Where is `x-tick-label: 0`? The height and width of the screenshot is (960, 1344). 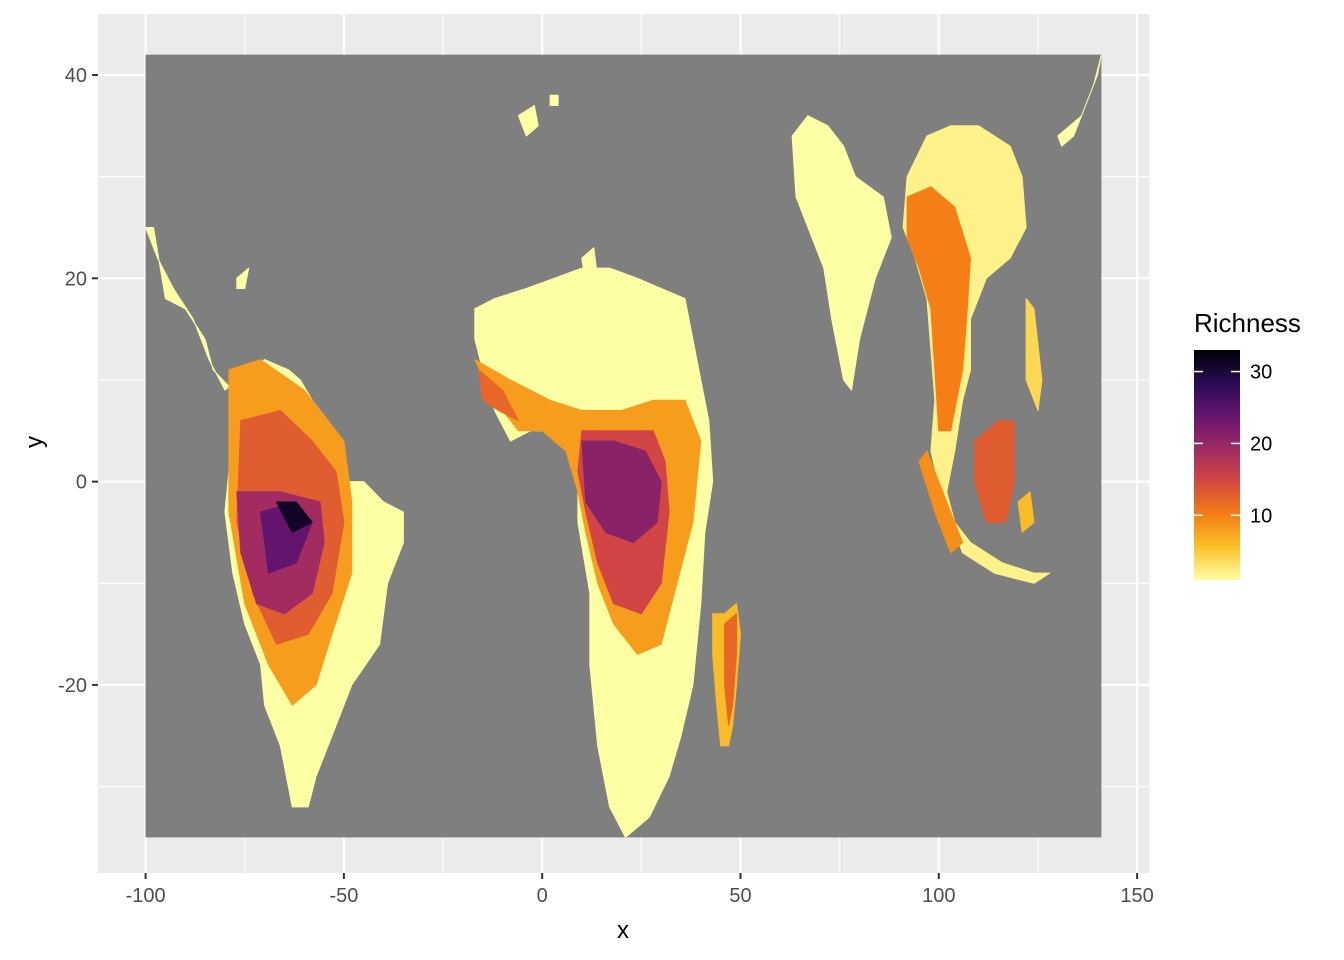 x-tick-label: 0 is located at coordinates (542, 896).